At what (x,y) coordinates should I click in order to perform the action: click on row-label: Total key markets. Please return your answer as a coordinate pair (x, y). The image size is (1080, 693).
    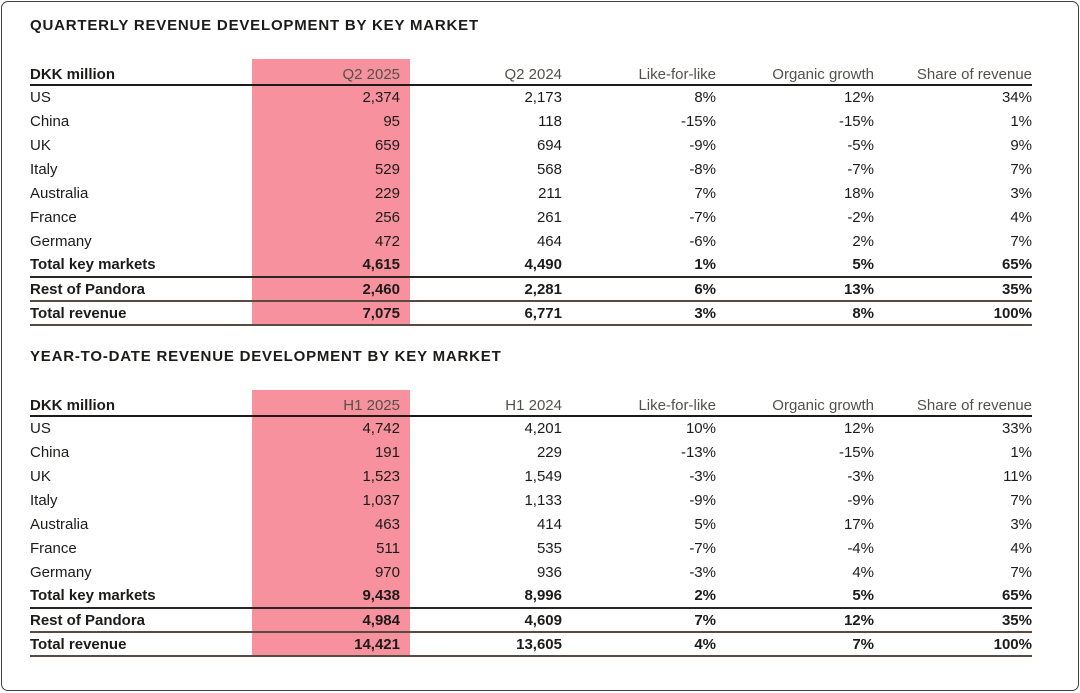
    Looking at the image, I should click on (141, 265).